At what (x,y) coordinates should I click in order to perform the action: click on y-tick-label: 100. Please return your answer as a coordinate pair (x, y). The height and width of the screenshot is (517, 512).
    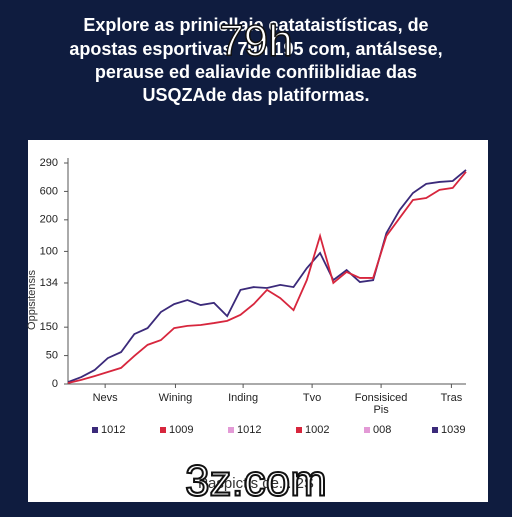
    Looking at the image, I should click on (49, 251).